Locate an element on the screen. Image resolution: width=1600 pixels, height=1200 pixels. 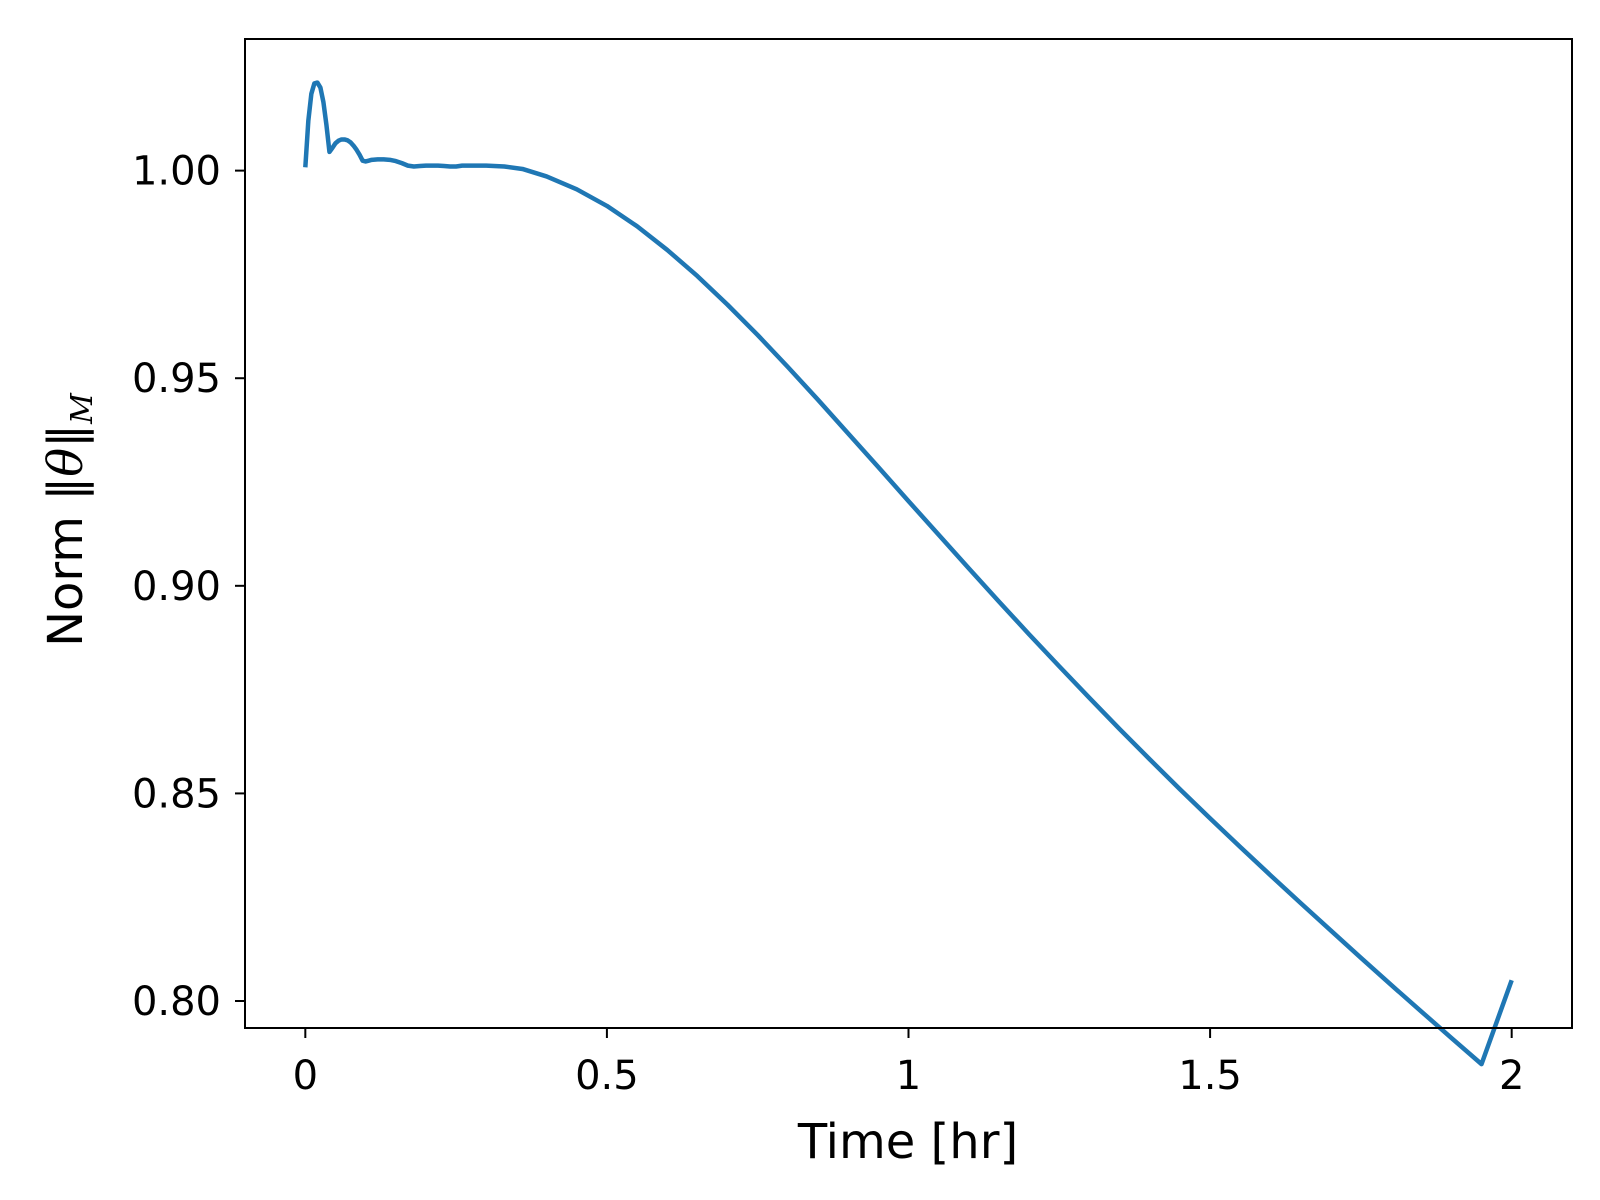
x-tick-label: 0 is located at coordinates (305, 1076).